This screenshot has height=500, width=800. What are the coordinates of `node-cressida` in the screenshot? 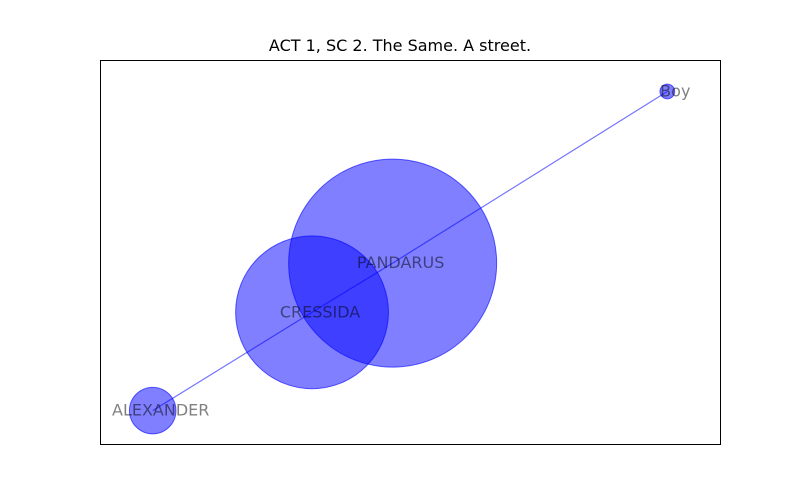 It's located at (312, 312).